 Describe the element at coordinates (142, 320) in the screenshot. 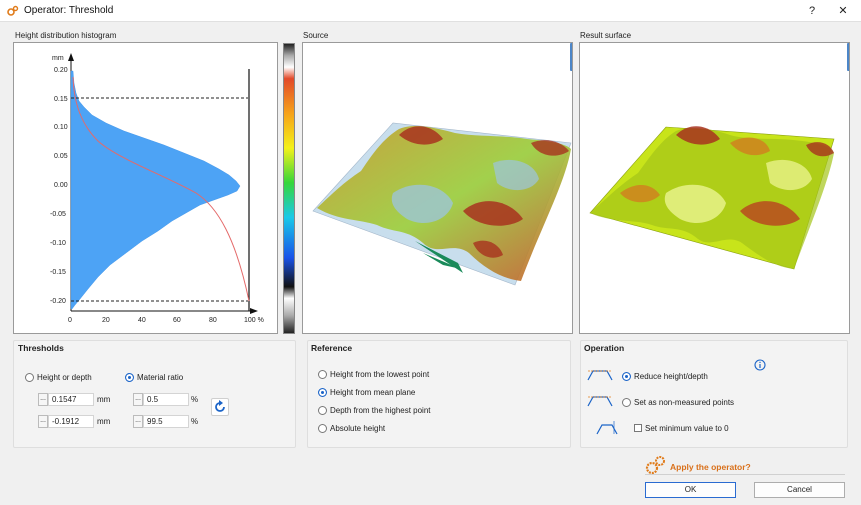

I see `x-tick-label: 40` at that location.